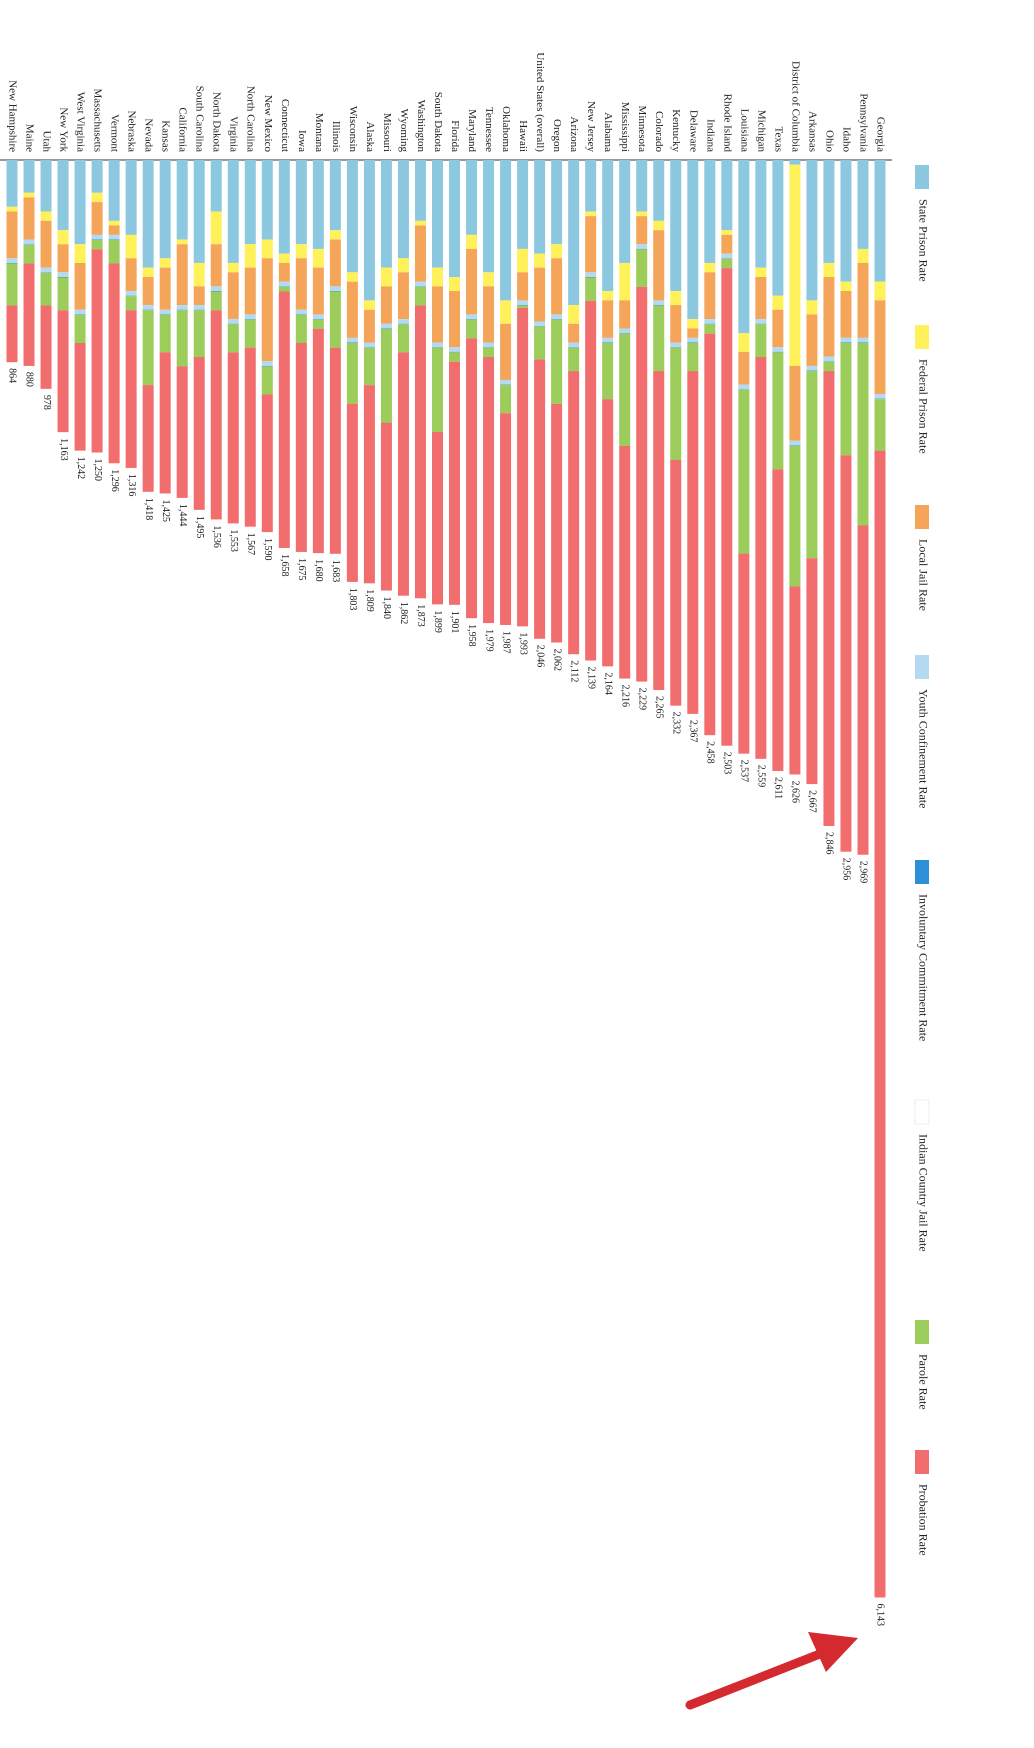 The width and height of the screenshot is (1034, 1748). What do you see at coordinates (574, 135) in the screenshot?
I see `category-label: Arizona` at bounding box center [574, 135].